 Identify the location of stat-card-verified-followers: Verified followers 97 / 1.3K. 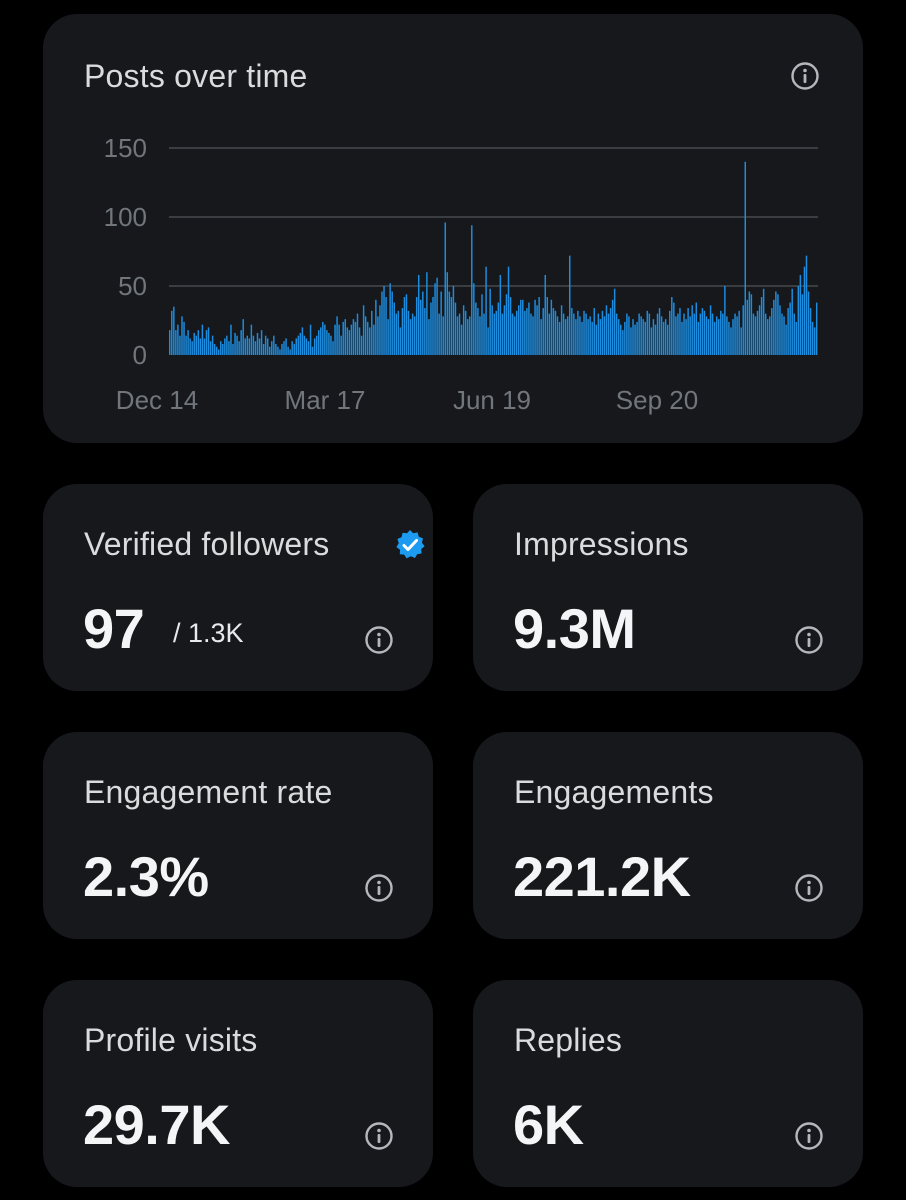
(238, 587).